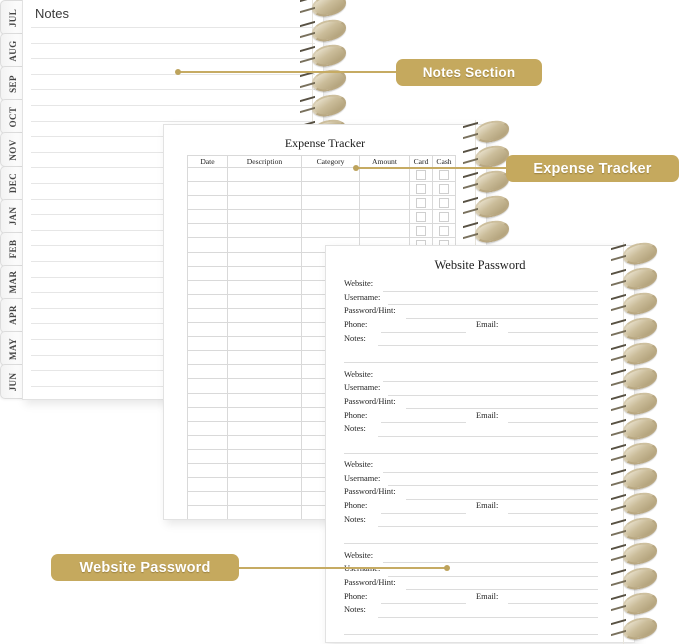  I want to click on month-tab-feb: FEB, so click(12, 249).